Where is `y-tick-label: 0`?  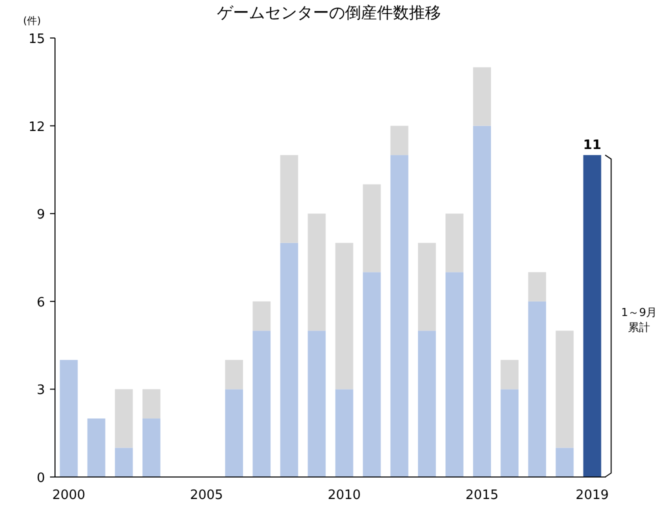
y-tick-label: 0 is located at coordinates (40, 478).